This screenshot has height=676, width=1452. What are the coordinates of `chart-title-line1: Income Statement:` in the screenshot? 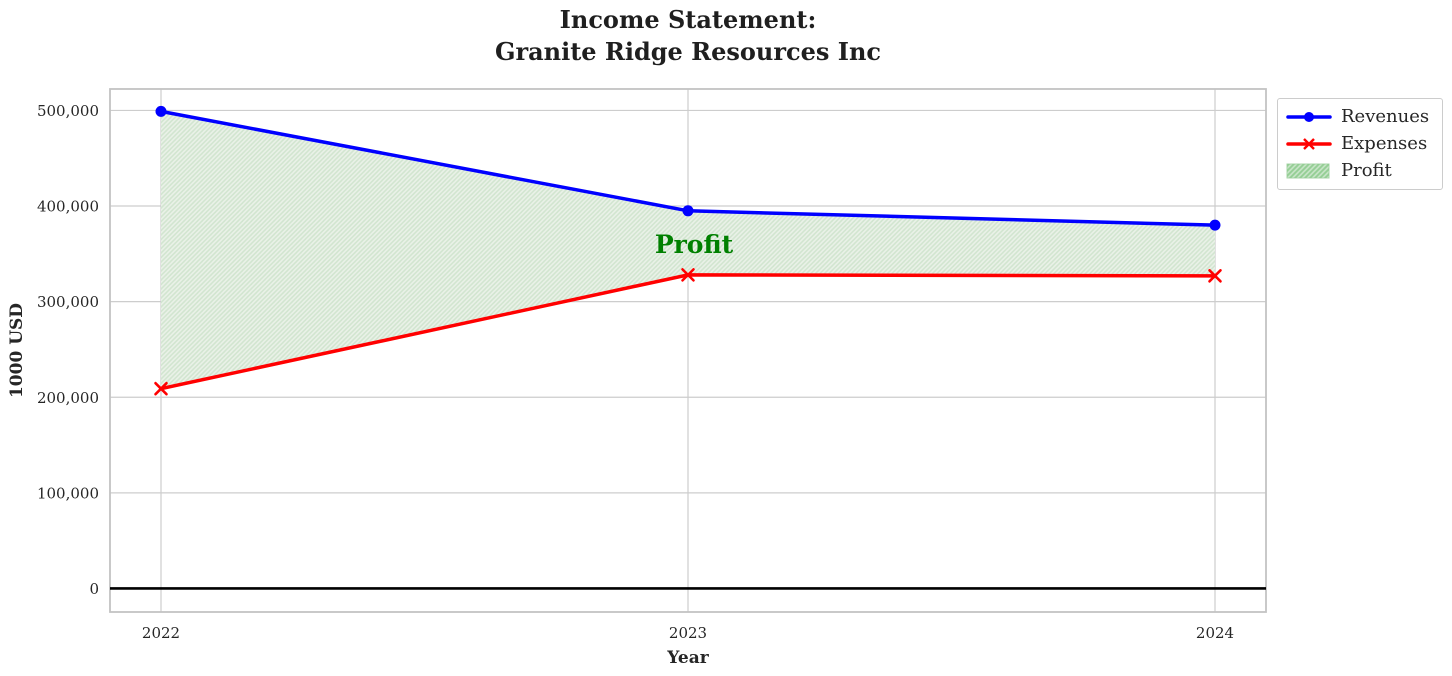 It's located at (688, 19).